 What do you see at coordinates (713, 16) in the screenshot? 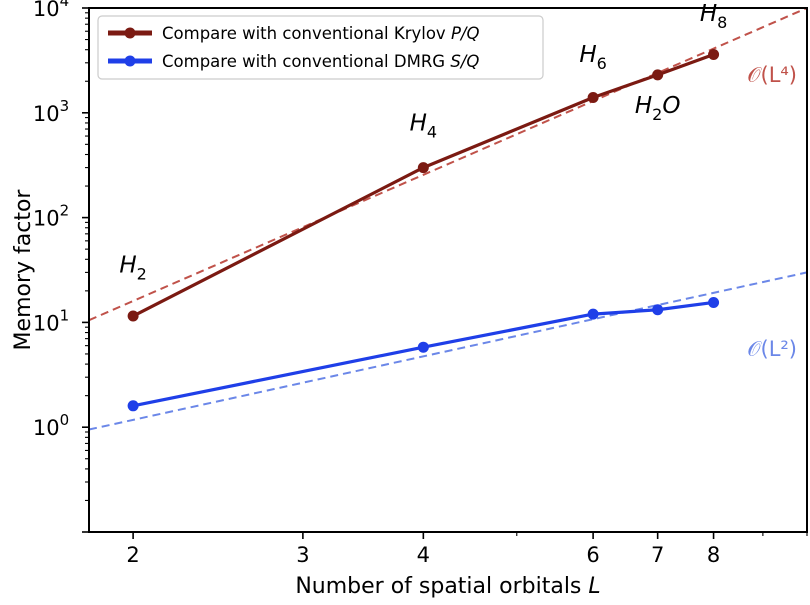
I see `annotation-5: H8` at bounding box center [713, 16].